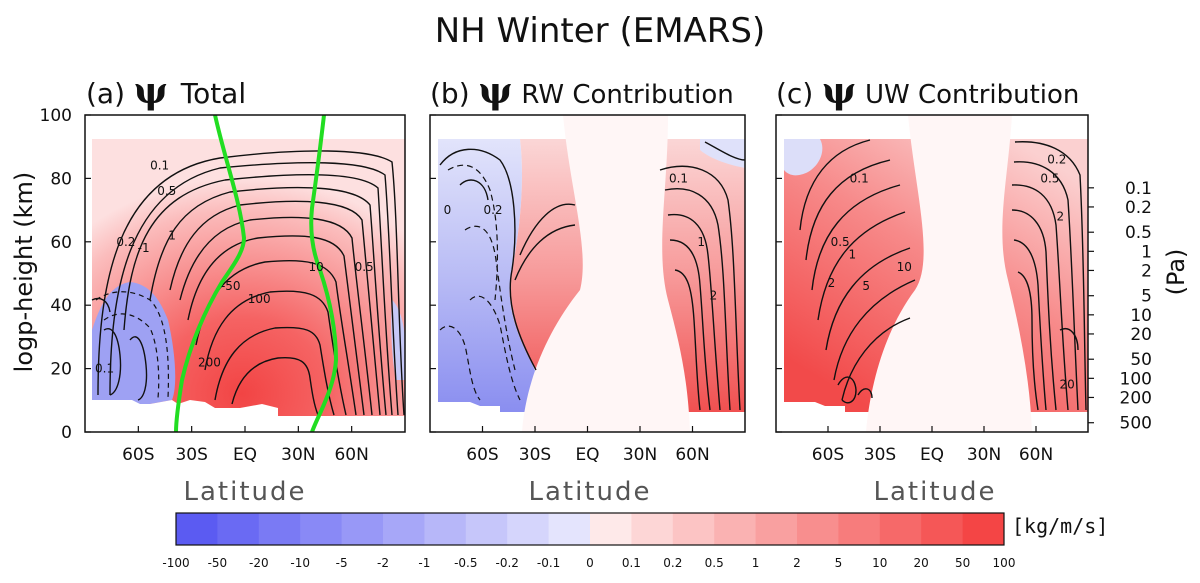 Image resolution: width=1200 pixels, height=583 pixels. I want to click on panel-b-mask, so click(606, 273).